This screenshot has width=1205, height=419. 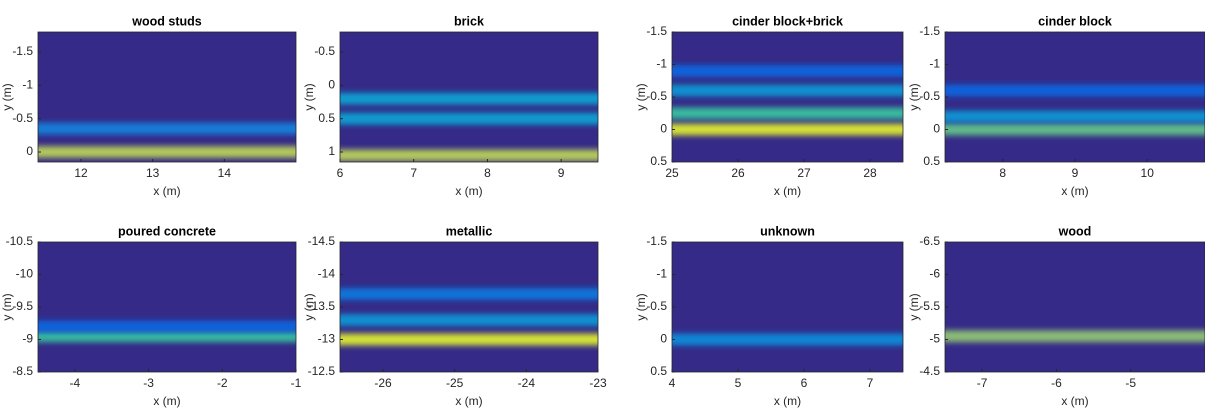 I want to click on chart-title: brick, so click(x=469, y=21).